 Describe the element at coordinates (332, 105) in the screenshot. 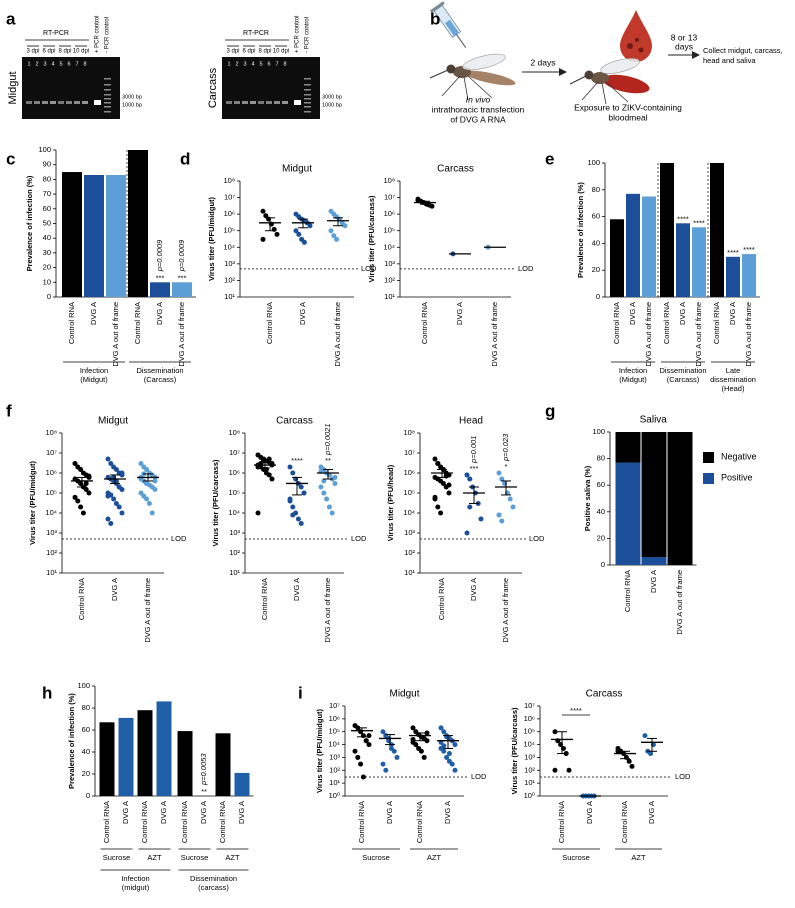

I see `ladder-label: 1000 bp` at that location.